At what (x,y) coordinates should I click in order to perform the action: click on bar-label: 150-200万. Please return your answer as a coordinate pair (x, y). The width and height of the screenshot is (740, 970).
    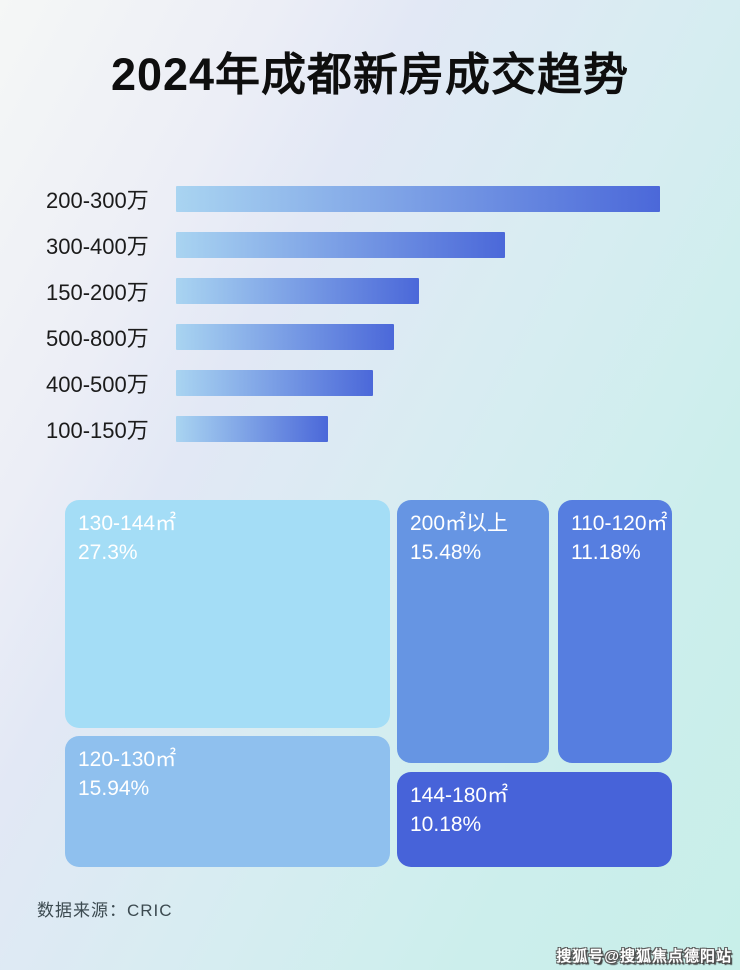
    Looking at the image, I should click on (97, 292).